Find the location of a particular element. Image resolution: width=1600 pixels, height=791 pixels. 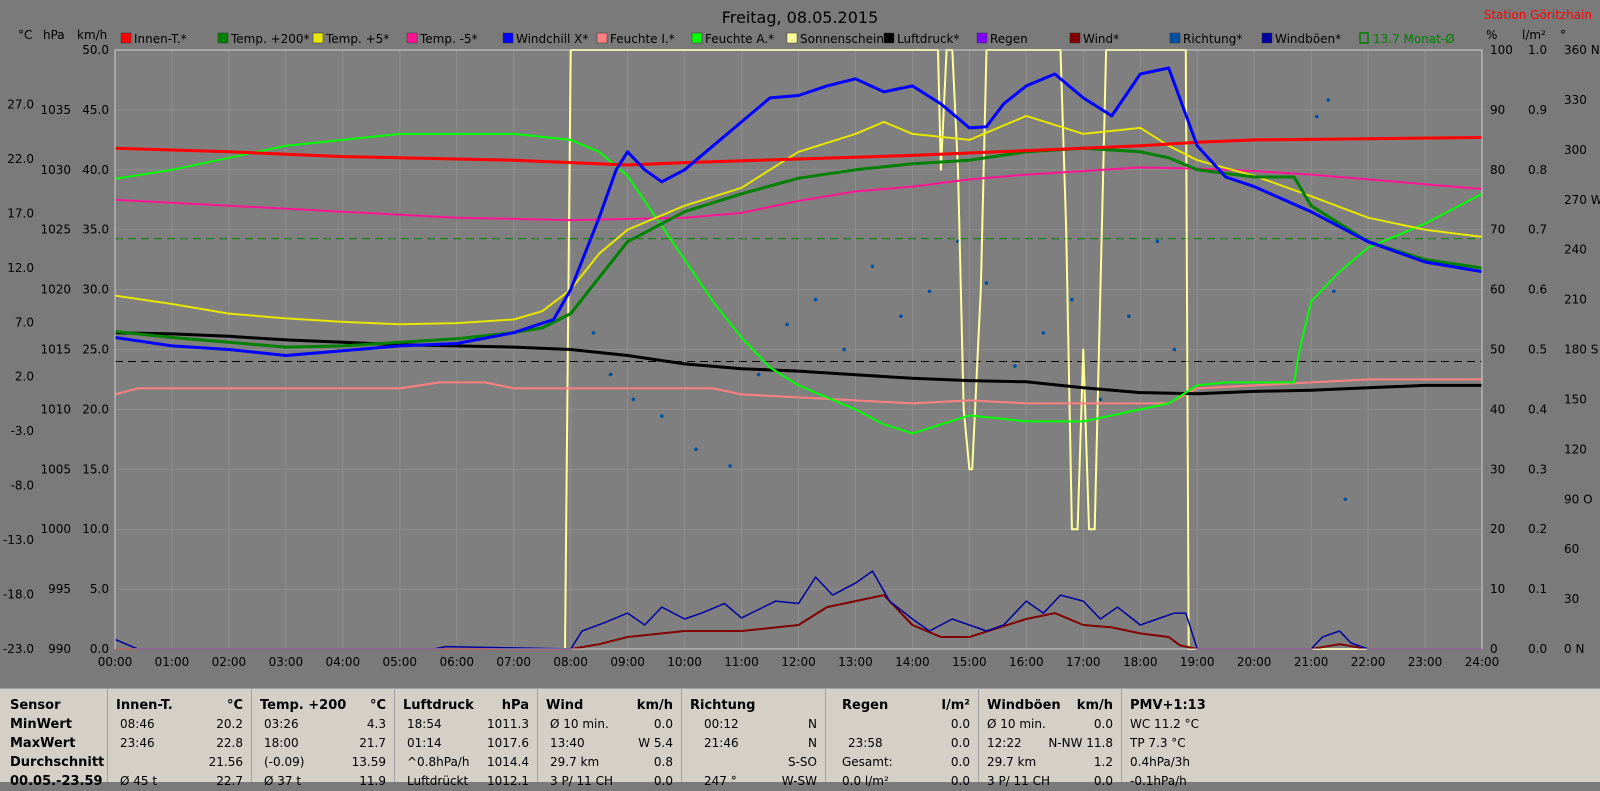

x-tick-label: 09:00 is located at coordinates (627, 662).